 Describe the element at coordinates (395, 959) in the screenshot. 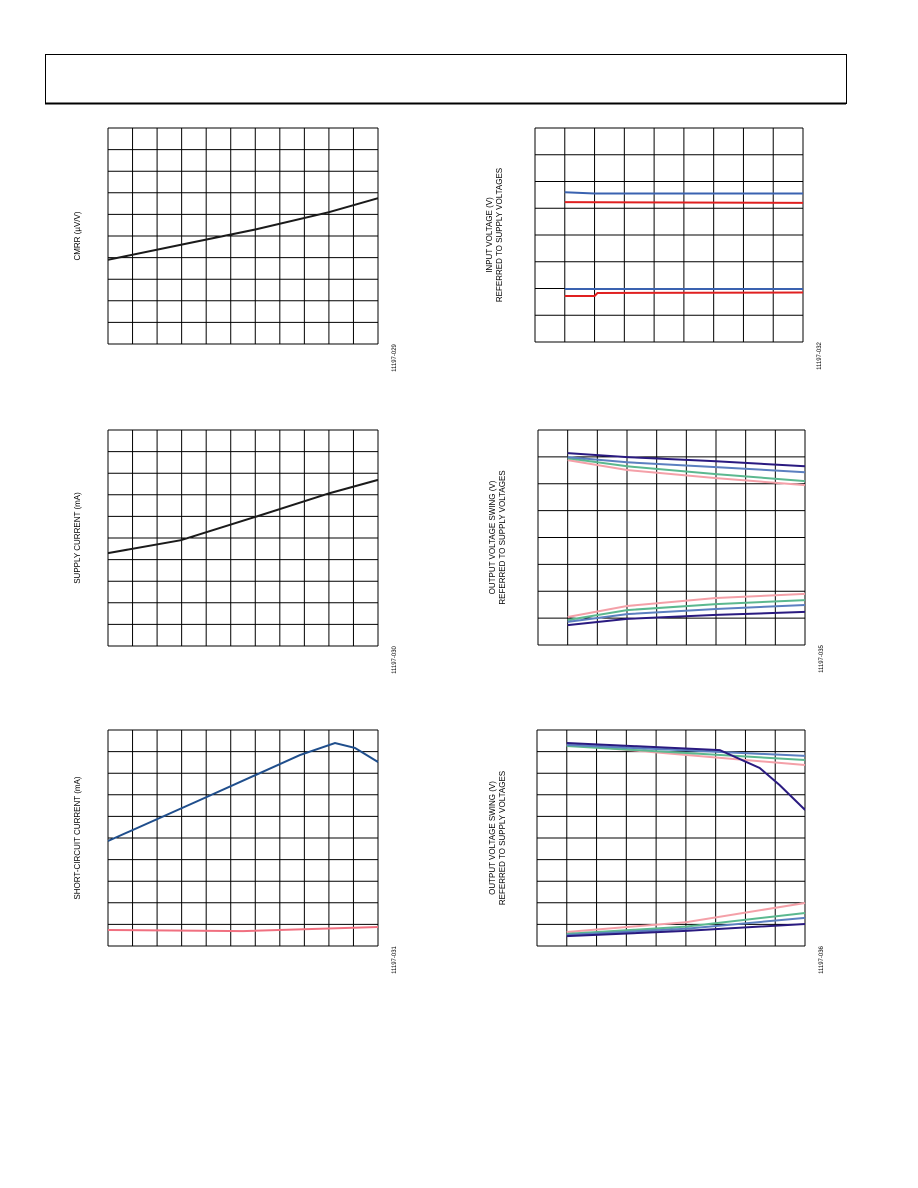

I see `figure-id: 11197-031` at that location.